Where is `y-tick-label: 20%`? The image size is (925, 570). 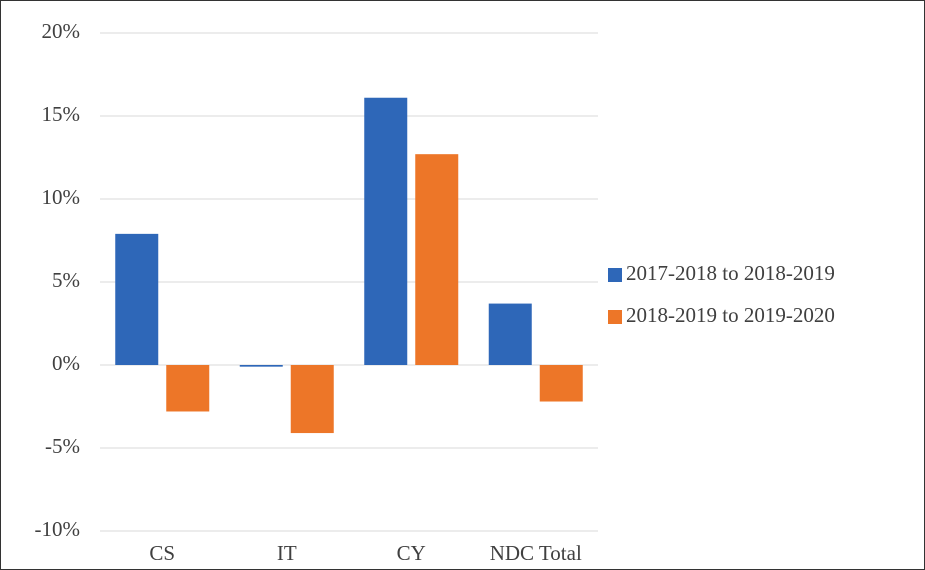 y-tick-label: 20% is located at coordinates (61, 31).